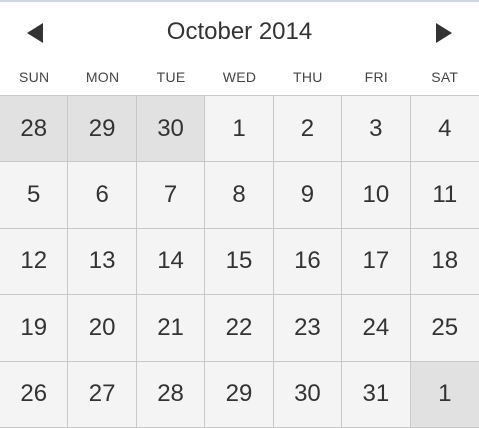  I want to click on previous-month-button, so click(35, 33).